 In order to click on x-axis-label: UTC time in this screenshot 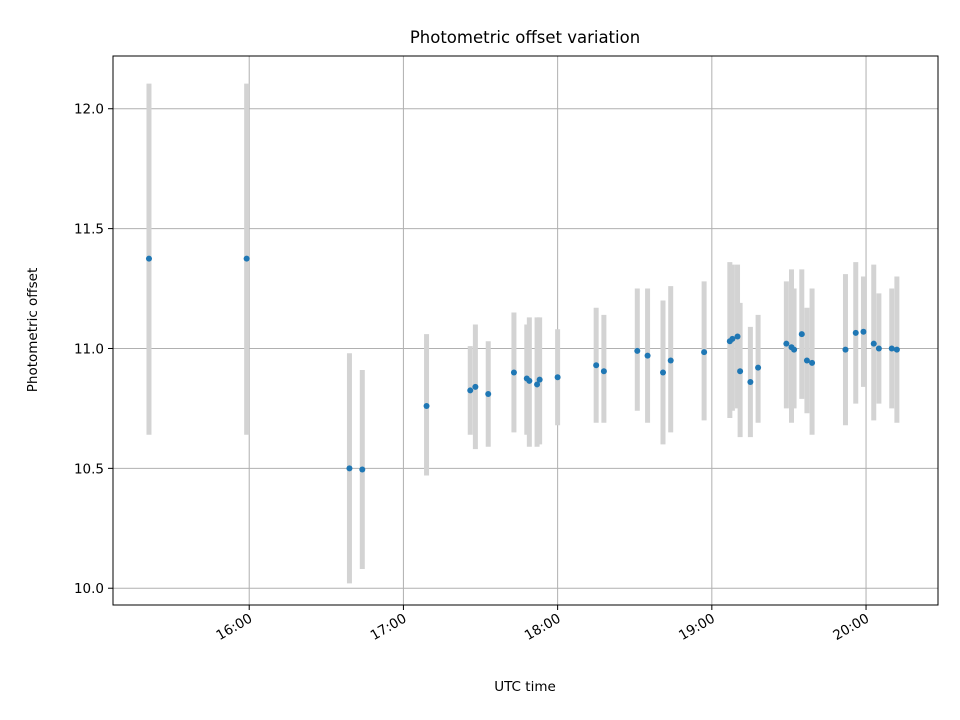, I will do `click(525, 687)`.